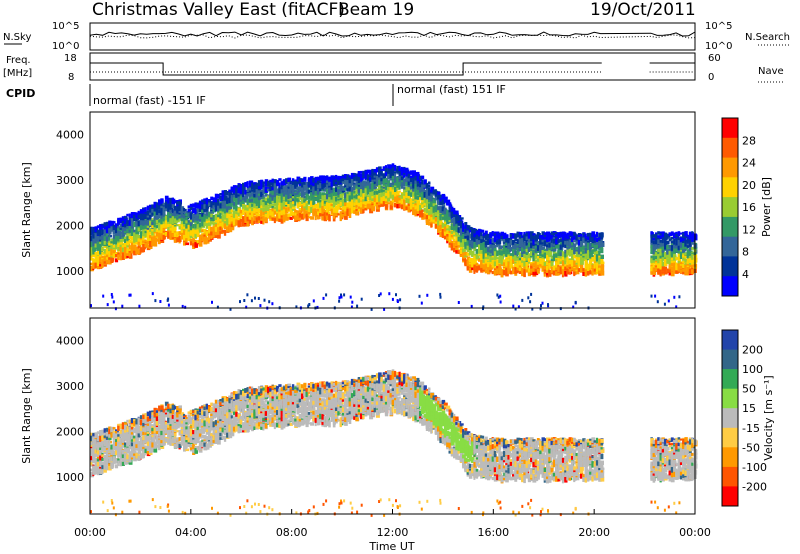 The height and width of the screenshot is (554, 800). I want to click on nsearch-tick-high: 10^5, so click(718, 26).